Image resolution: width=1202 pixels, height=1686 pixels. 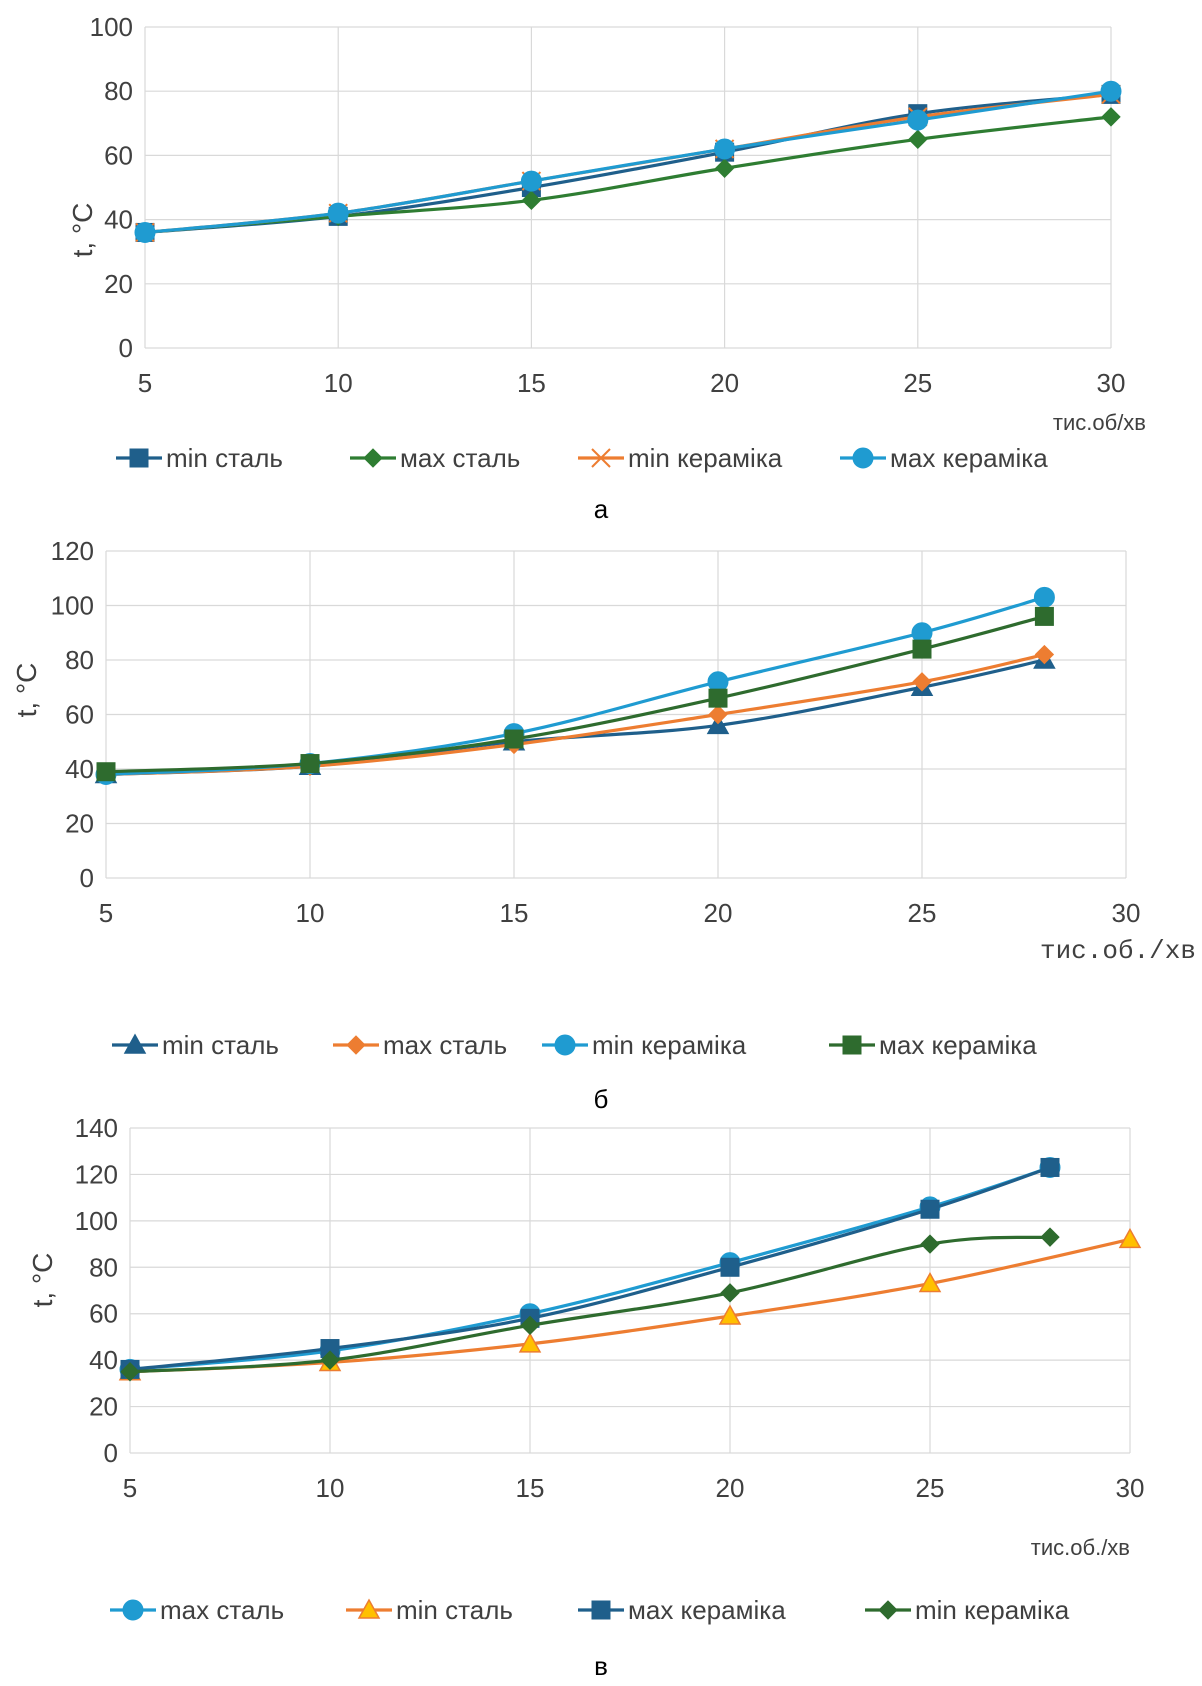 What do you see at coordinates (96, 1128) in the screenshot?
I see `y-tick-label: 140` at bounding box center [96, 1128].